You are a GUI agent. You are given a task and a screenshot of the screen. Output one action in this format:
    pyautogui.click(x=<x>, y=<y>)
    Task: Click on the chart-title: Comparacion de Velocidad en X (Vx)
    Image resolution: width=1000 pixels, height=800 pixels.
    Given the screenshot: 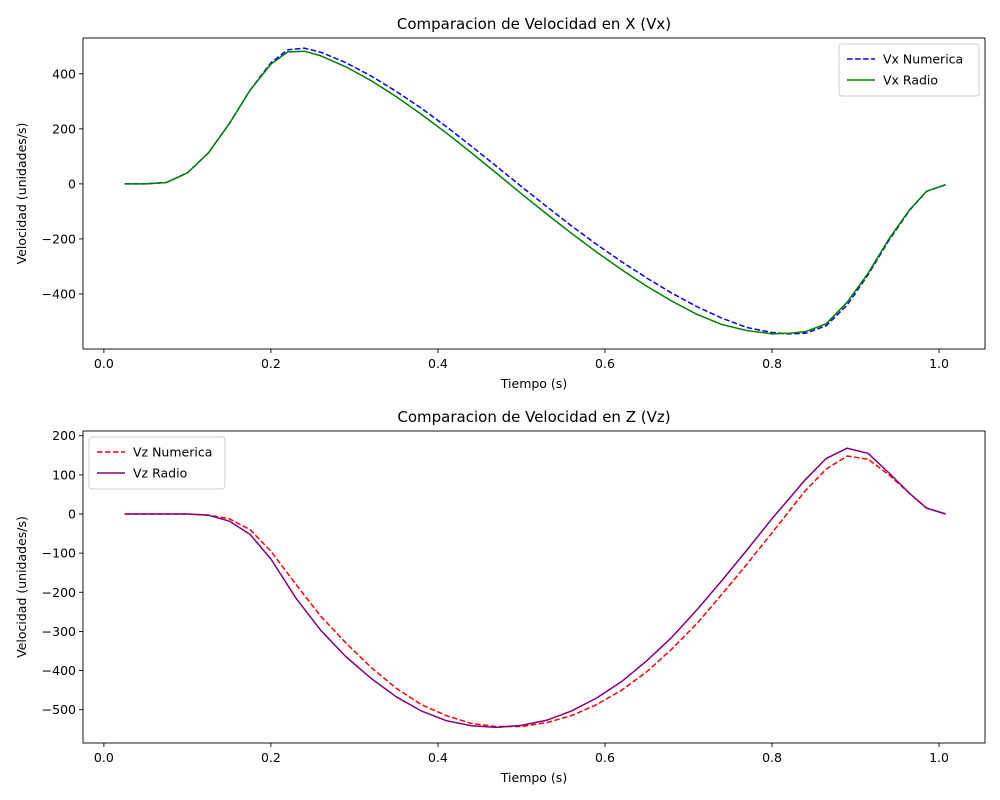 What is the action you would take?
    pyautogui.click(x=534, y=24)
    